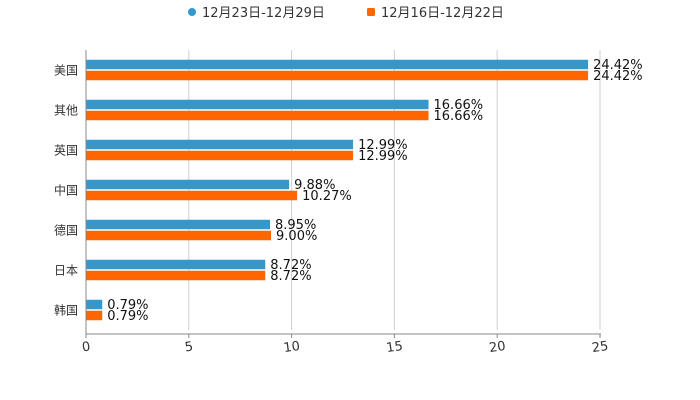 The width and height of the screenshot is (700, 400). What do you see at coordinates (66, 190) in the screenshot?
I see `category-label-3: 中国` at bounding box center [66, 190].